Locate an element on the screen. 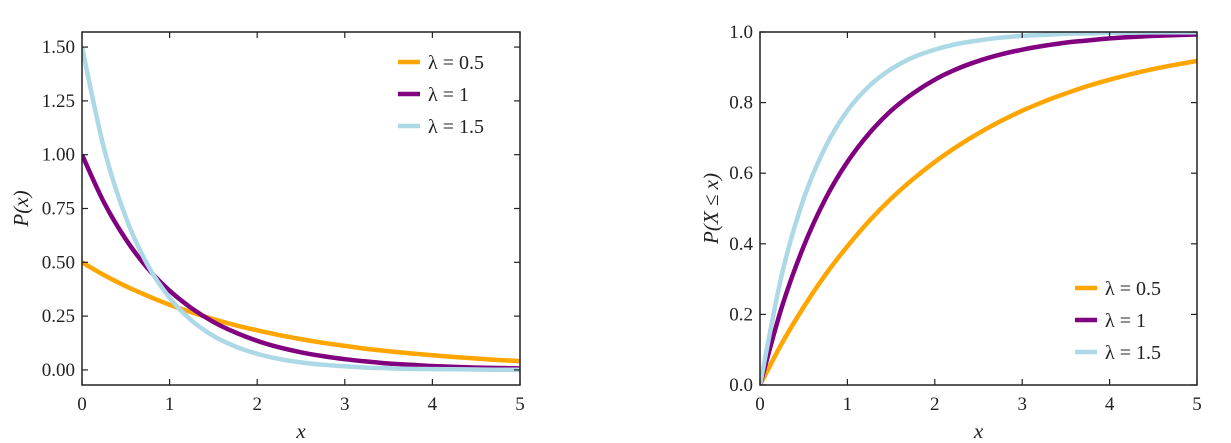 Image resolution: width=1231 pixels, height=443 pixels. y-tick-label: 0.25 is located at coordinates (58, 316).